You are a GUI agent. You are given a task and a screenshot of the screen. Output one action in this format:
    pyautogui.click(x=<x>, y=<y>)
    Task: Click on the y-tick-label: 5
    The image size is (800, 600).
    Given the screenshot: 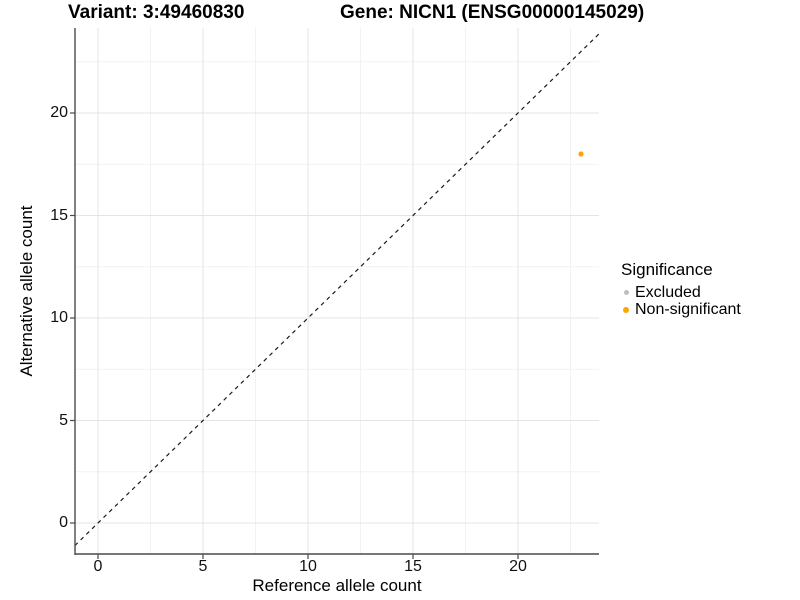 What is the action you would take?
    pyautogui.click(x=63, y=420)
    